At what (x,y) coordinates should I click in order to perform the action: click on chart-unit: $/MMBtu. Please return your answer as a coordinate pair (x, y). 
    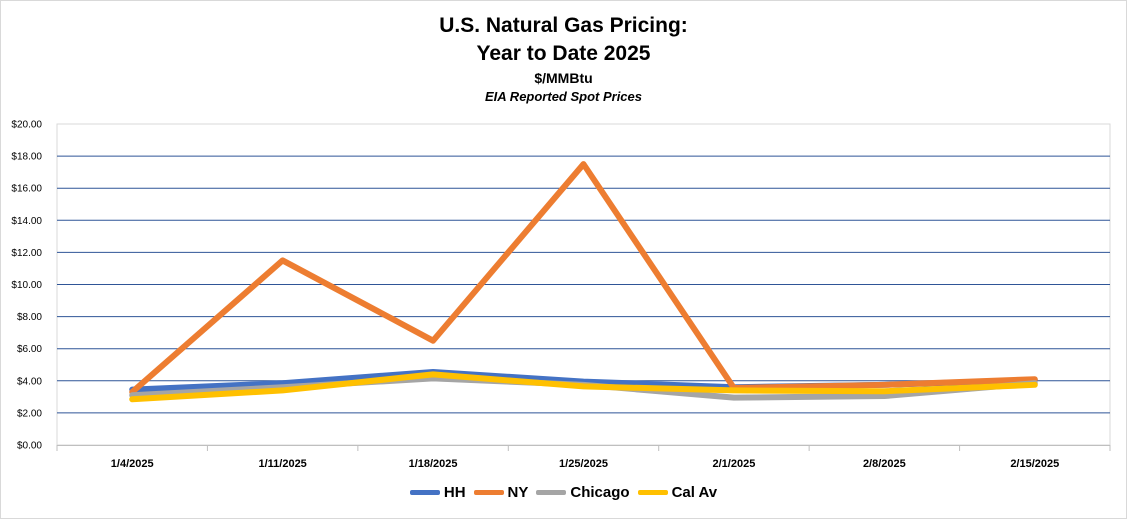
    Looking at the image, I should click on (563, 78).